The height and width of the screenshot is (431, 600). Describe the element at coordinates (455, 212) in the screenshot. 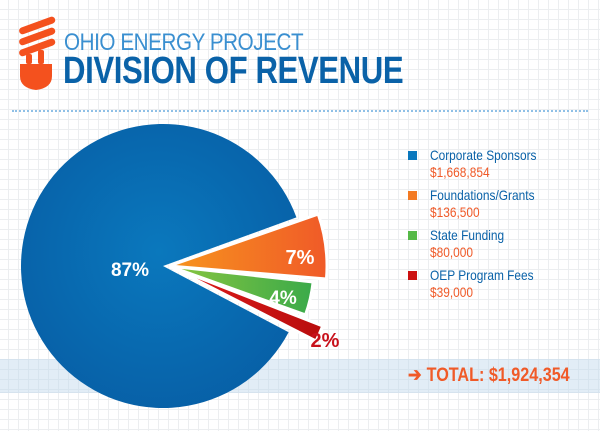

I see `legend-value: $136,500` at that location.